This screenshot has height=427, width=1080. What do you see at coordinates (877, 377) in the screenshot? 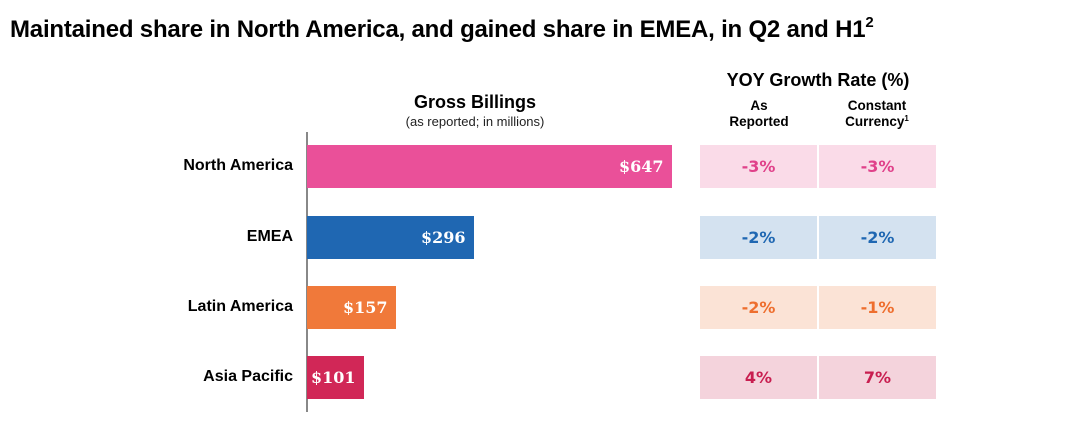
I see `constant-currency-cell-asia-pacific: 7%` at bounding box center [877, 377].